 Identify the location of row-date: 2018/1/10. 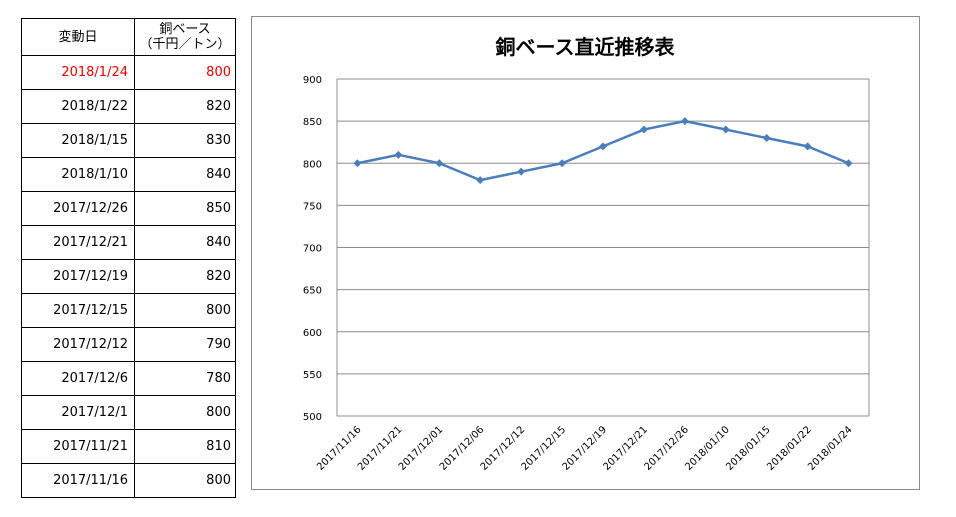
(78, 174).